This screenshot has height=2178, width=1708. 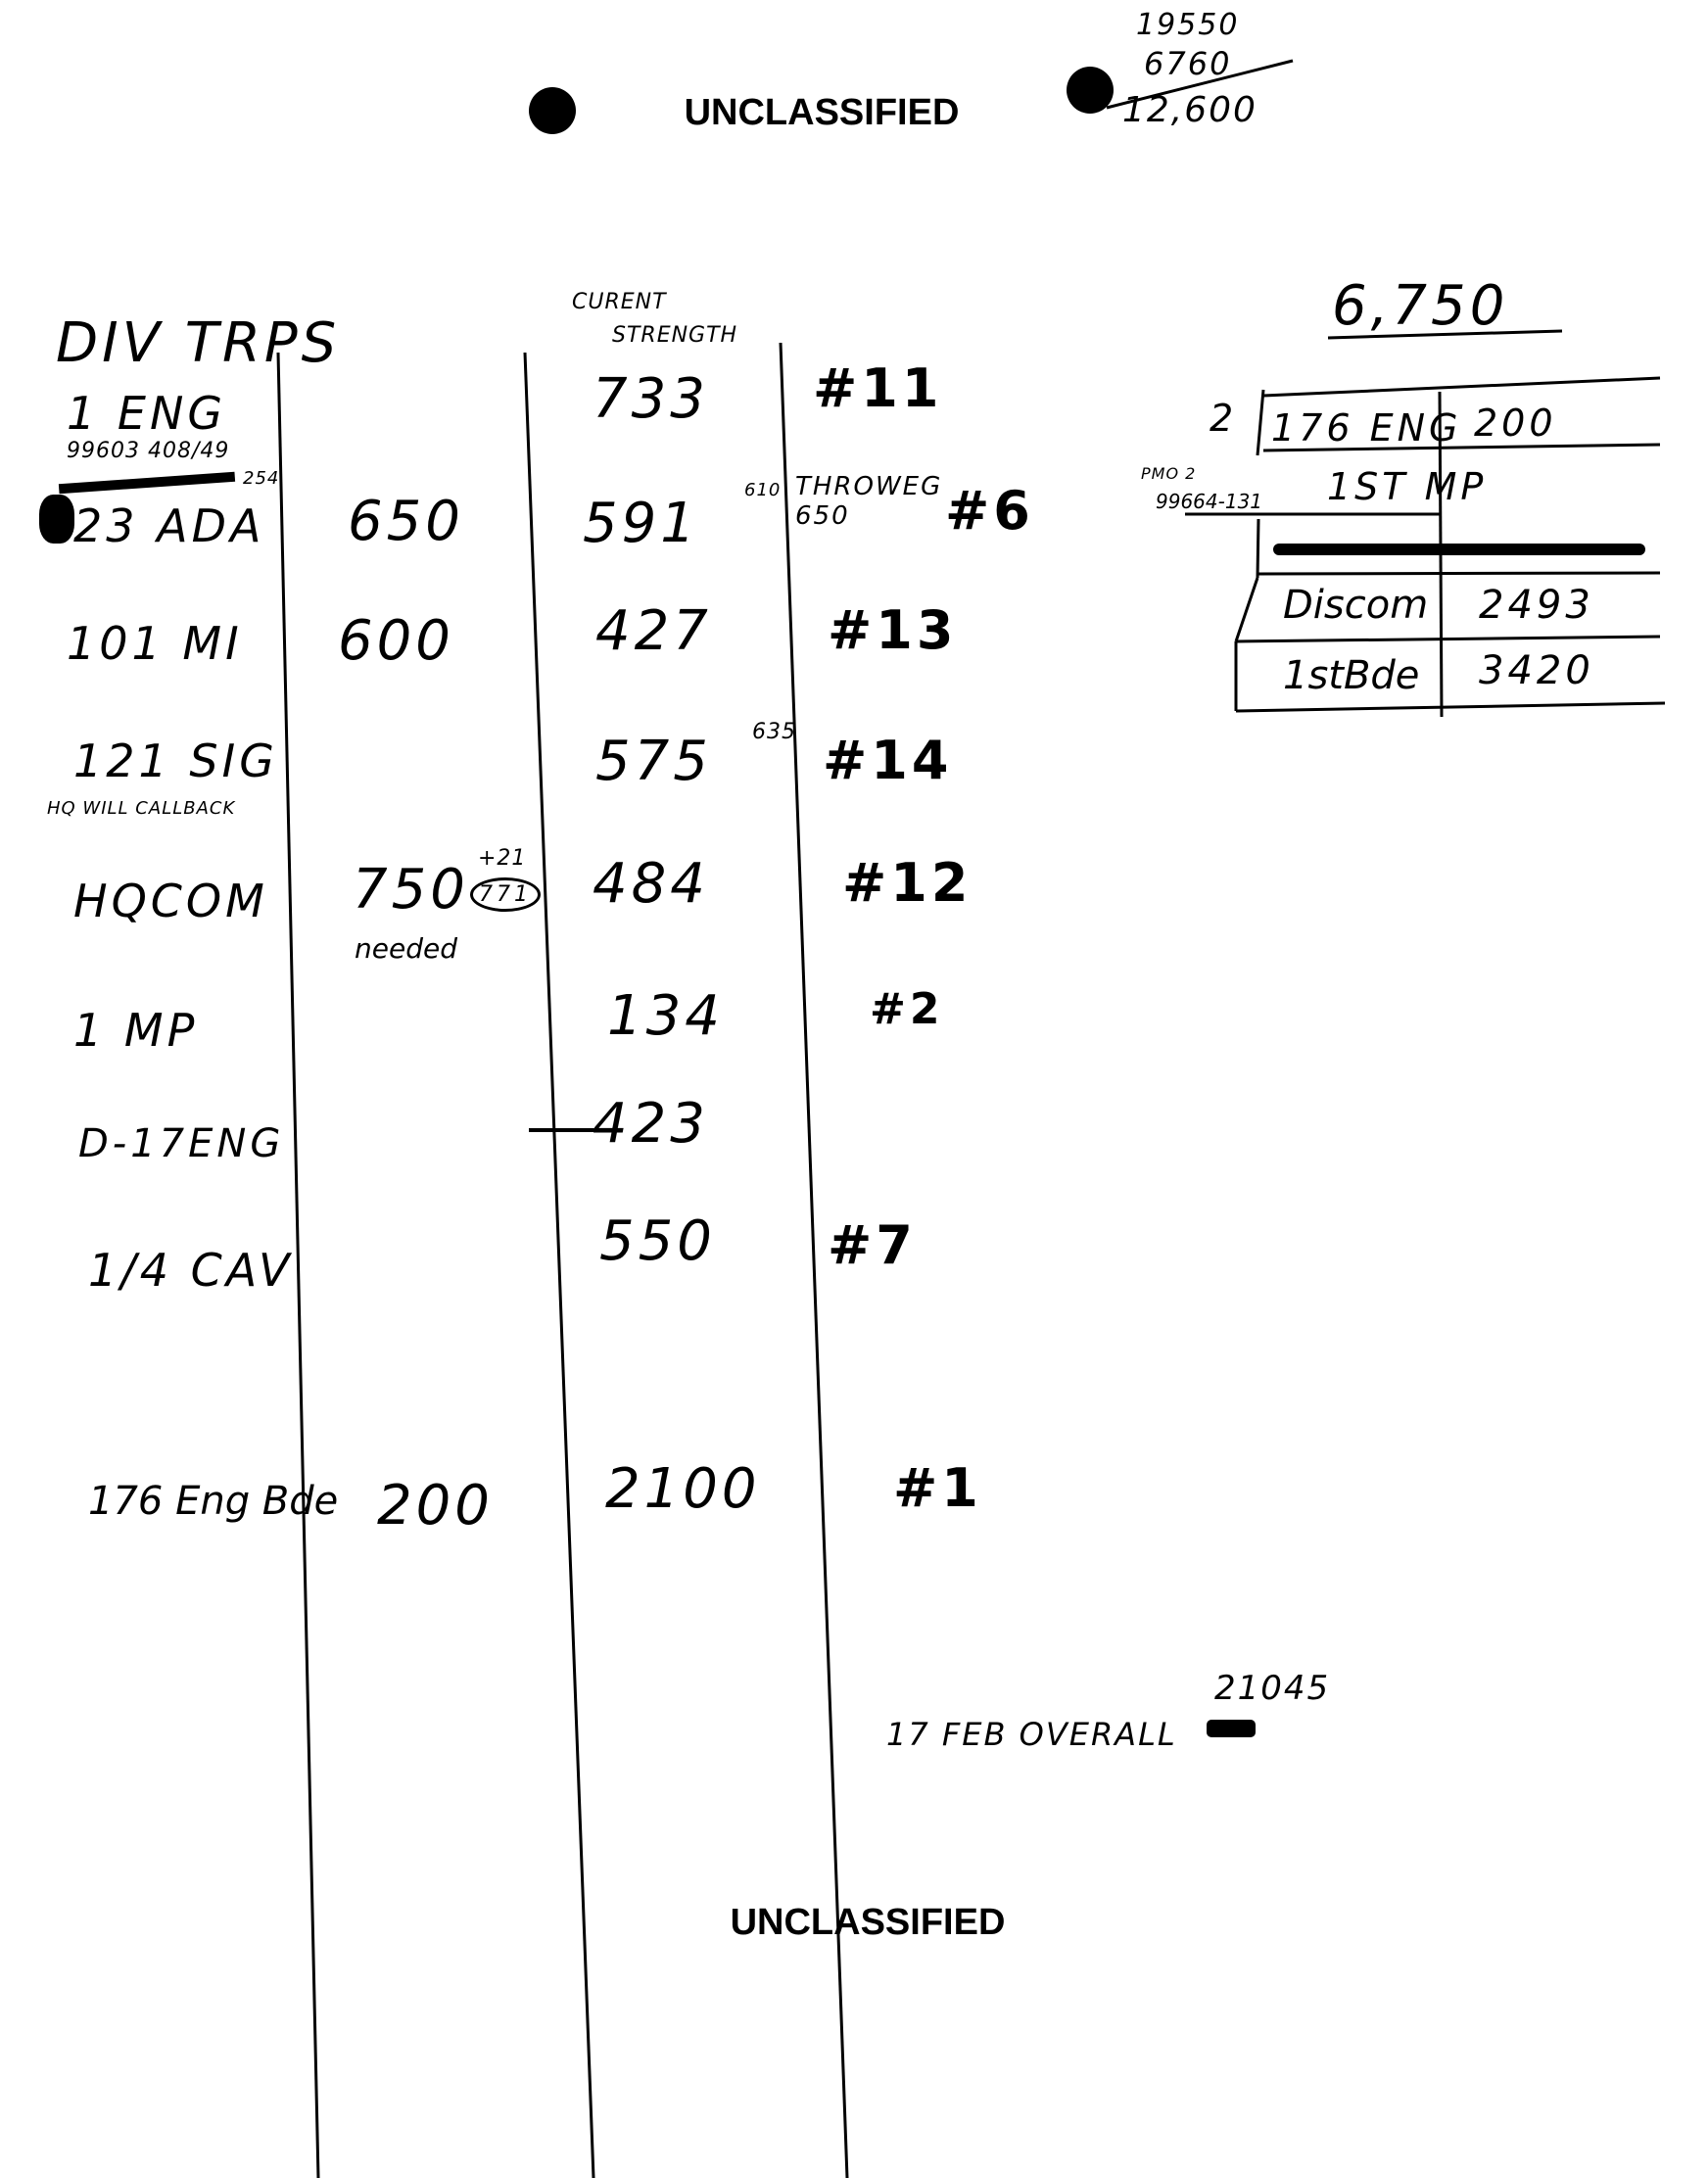 What do you see at coordinates (651, 884) in the screenshot?
I see `current-strength: 484` at bounding box center [651, 884].